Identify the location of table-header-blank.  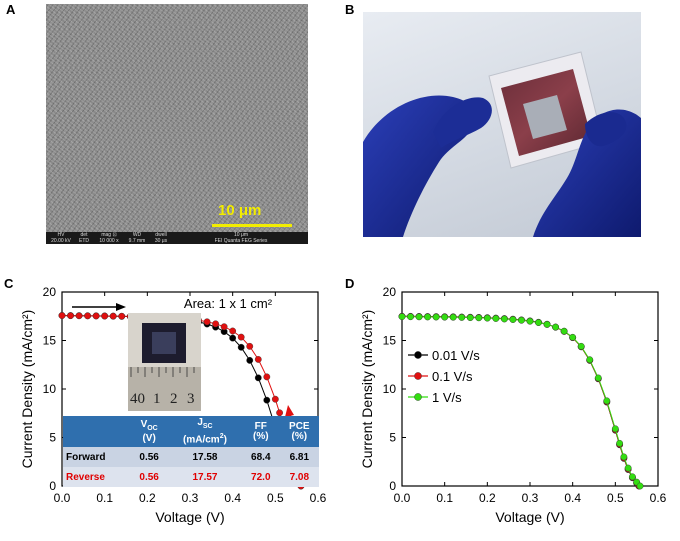
(97, 432).